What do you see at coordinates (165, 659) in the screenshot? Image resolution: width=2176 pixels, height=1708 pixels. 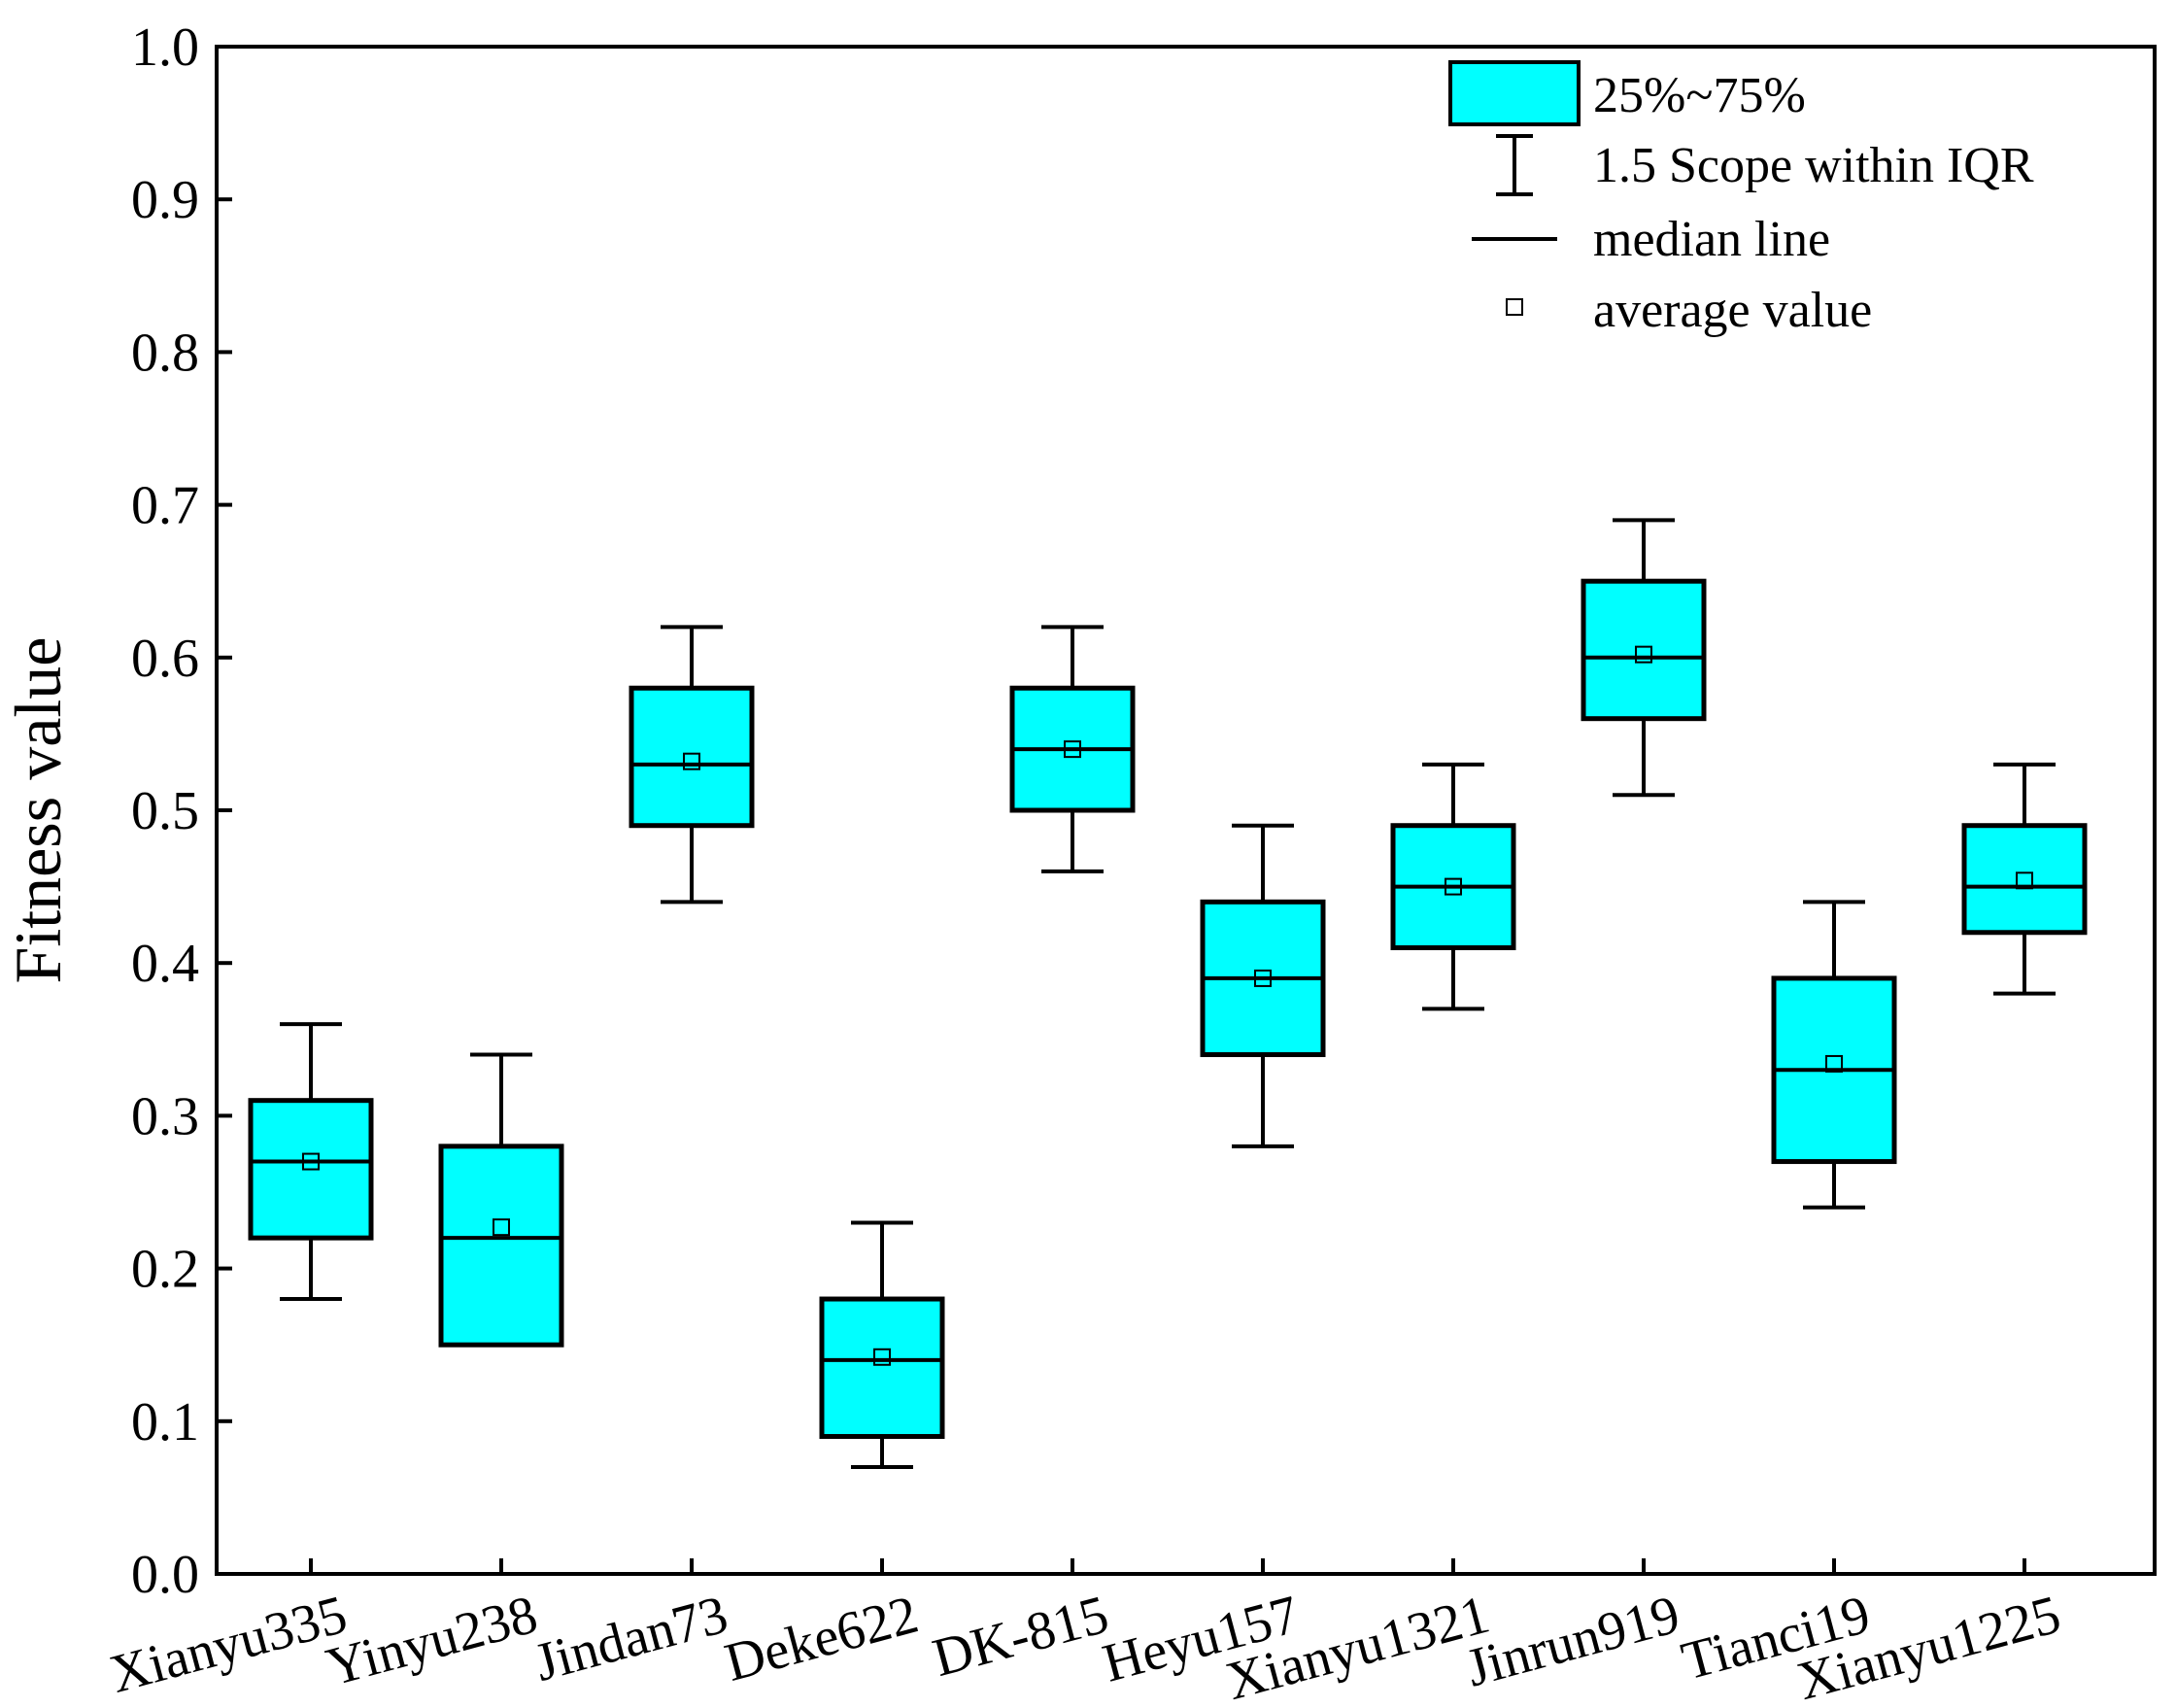 I see `y-tick-label: 0.6` at bounding box center [165, 659].